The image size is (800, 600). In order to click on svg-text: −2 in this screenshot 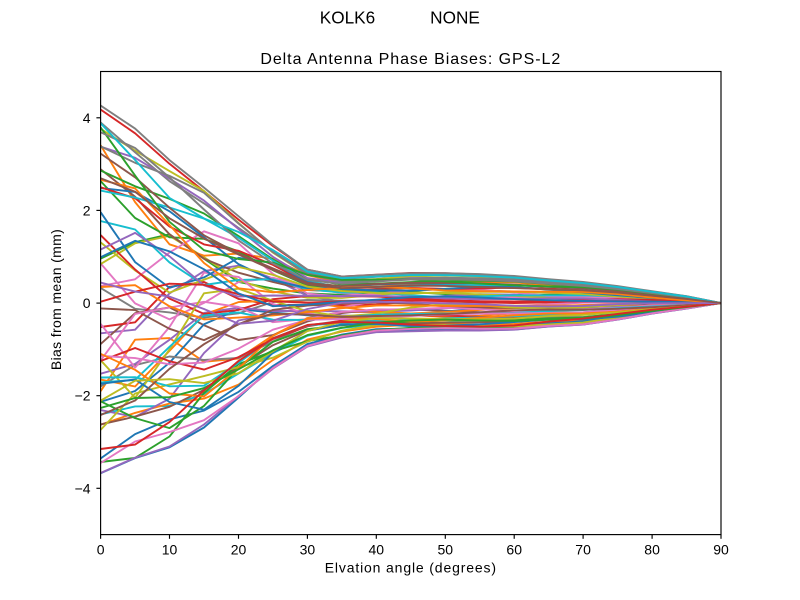, I will do `click(83, 396)`.